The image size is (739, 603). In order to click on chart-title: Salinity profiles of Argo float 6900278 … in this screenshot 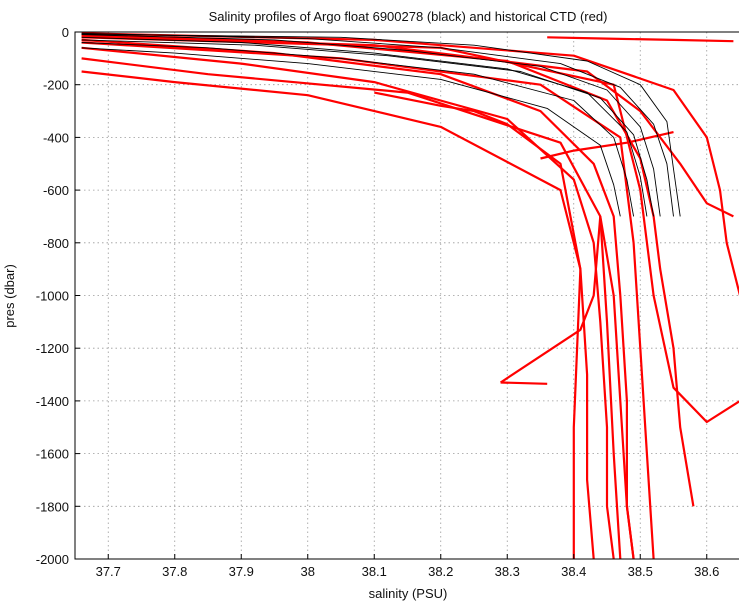, I will do `click(408, 16)`.